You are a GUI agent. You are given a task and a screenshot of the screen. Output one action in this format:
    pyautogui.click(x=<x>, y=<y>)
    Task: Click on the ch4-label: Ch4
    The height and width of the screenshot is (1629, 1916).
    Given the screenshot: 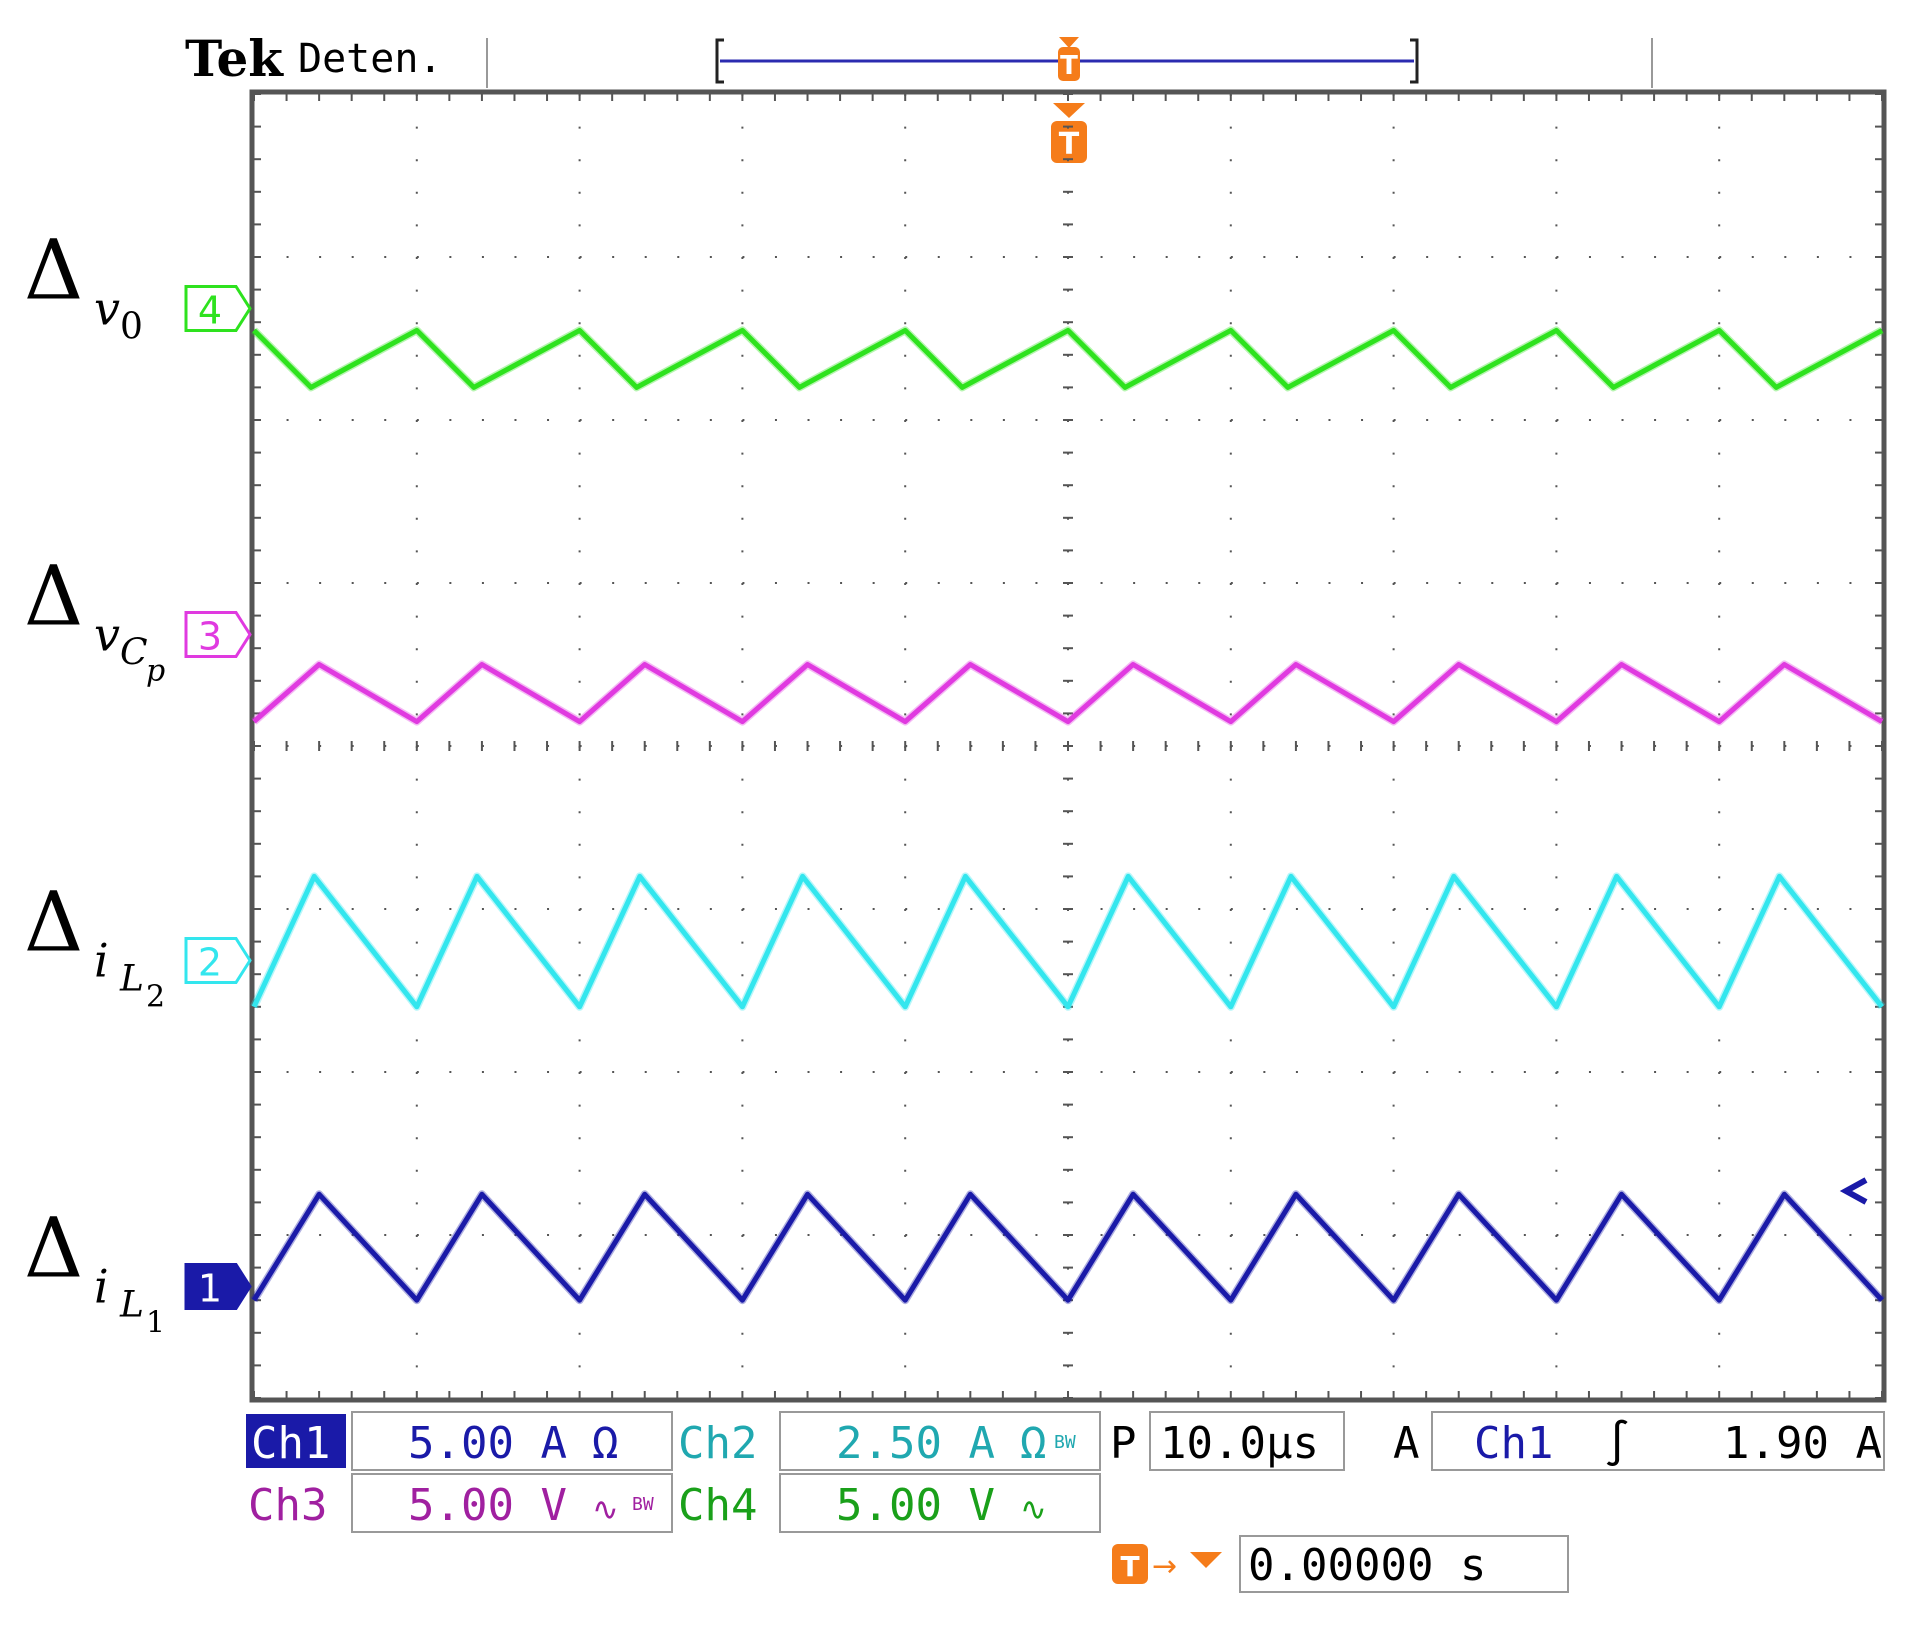 What is the action you would take?
    pyautogui.click(x=717, y=1505)
    